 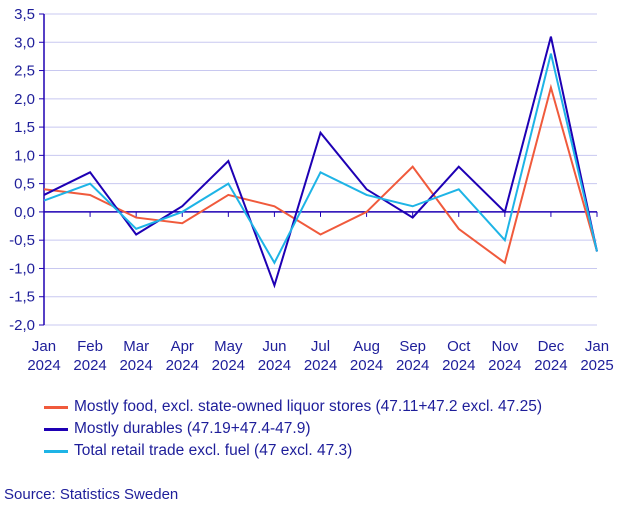 What do you see at coordinates (136, 346) in the screenshot?
I see `x-tick-label-month: Mar` at bounding box center [136, 346].